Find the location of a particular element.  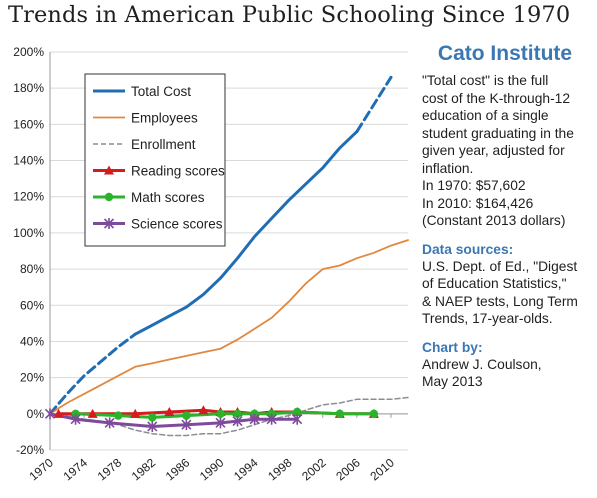

x-tick-label: 2010 is located at coordinates (382, 469).